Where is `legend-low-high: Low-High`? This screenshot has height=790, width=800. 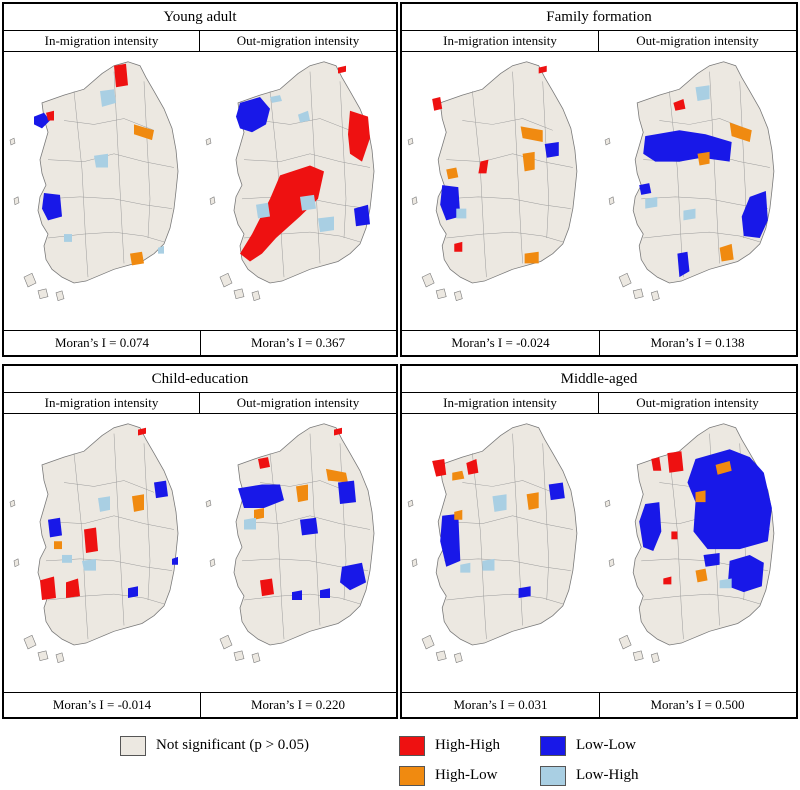 legend-low-high: Low-High is located at coordinates (589, 775).